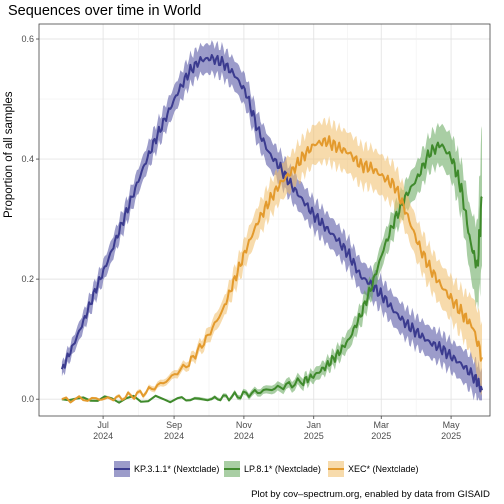  I want to click on x-tick-label: May, so click(452, 425).